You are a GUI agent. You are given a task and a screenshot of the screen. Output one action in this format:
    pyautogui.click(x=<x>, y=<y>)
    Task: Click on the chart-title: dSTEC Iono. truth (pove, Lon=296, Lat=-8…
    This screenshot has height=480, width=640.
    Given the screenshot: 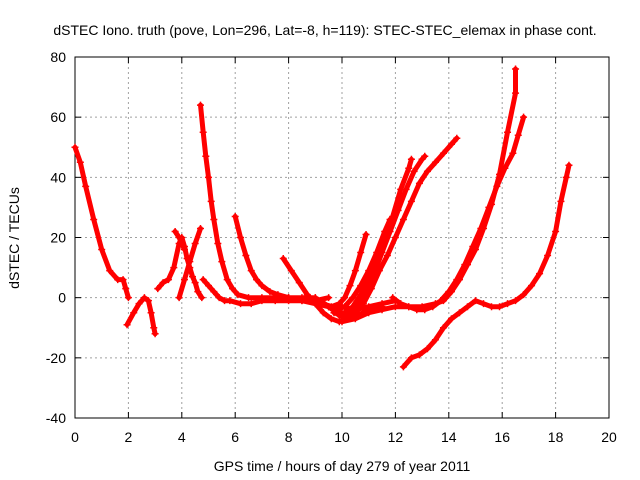 What is the action you would take?
    pyautogui.click(x=324, y=30)
    